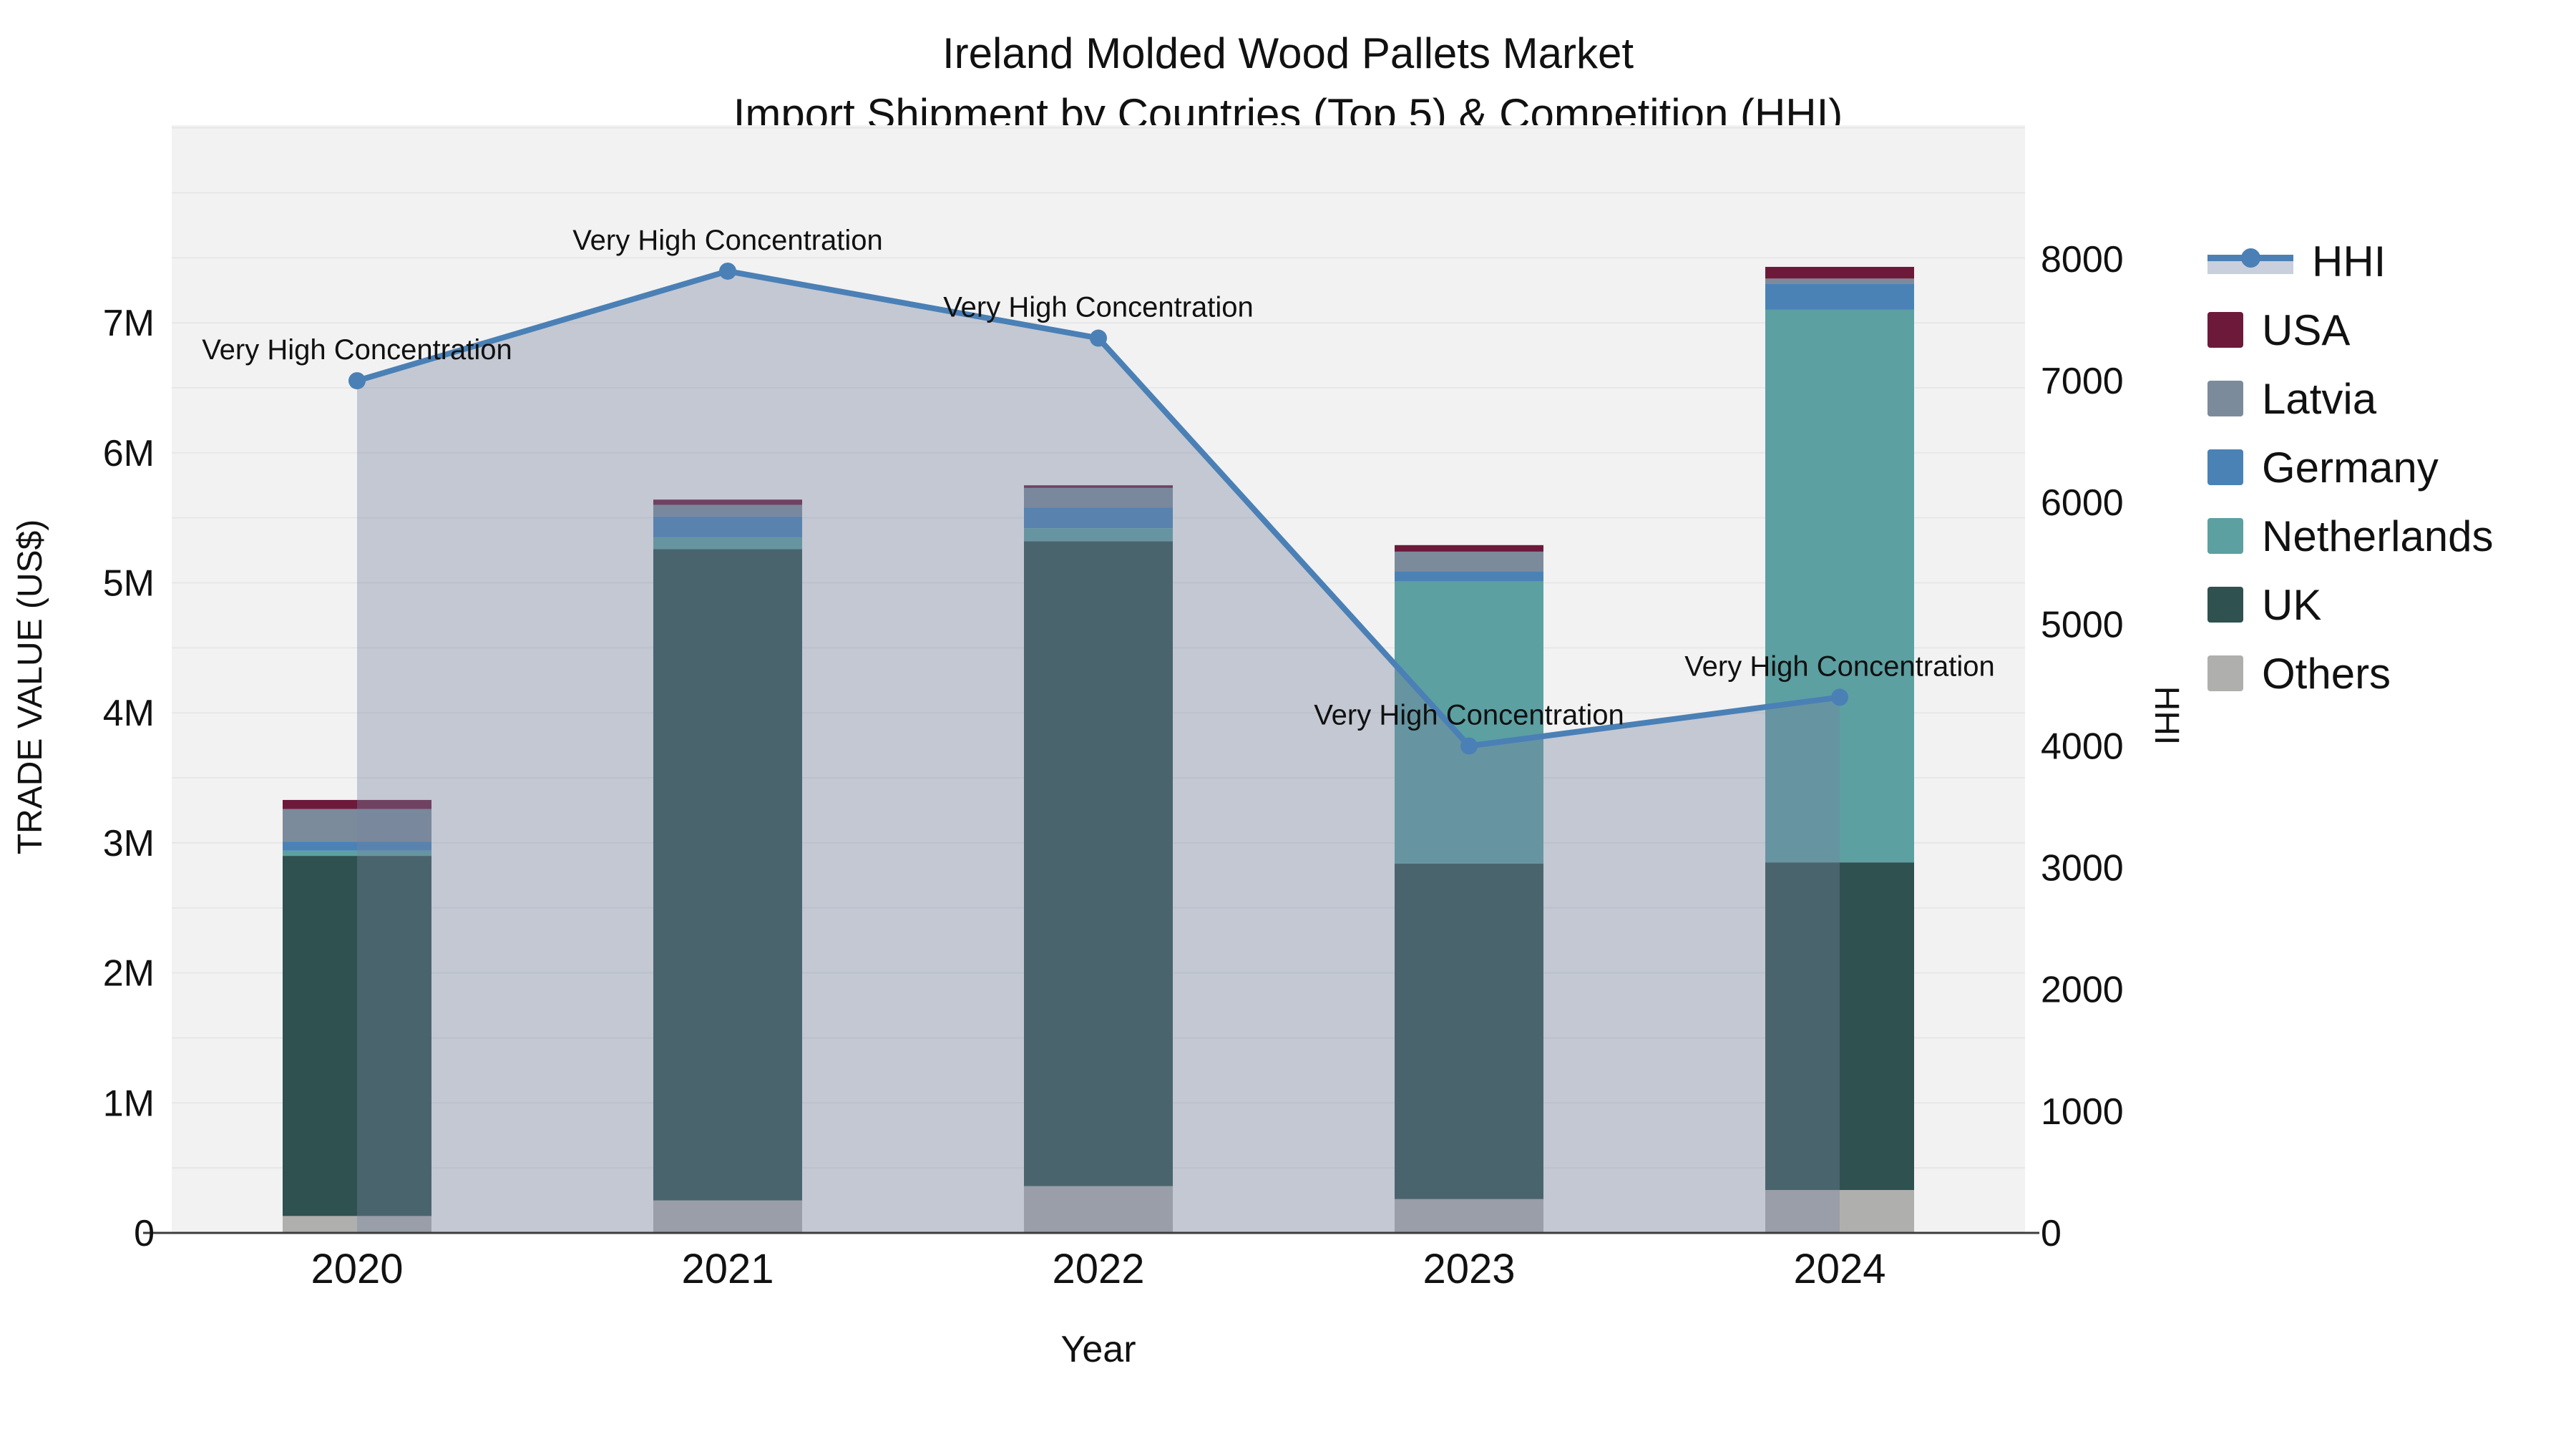 This screenshot has height=1449, width=2576. I want to click on bar-segment-2020-netherlands, so click(357, 853).